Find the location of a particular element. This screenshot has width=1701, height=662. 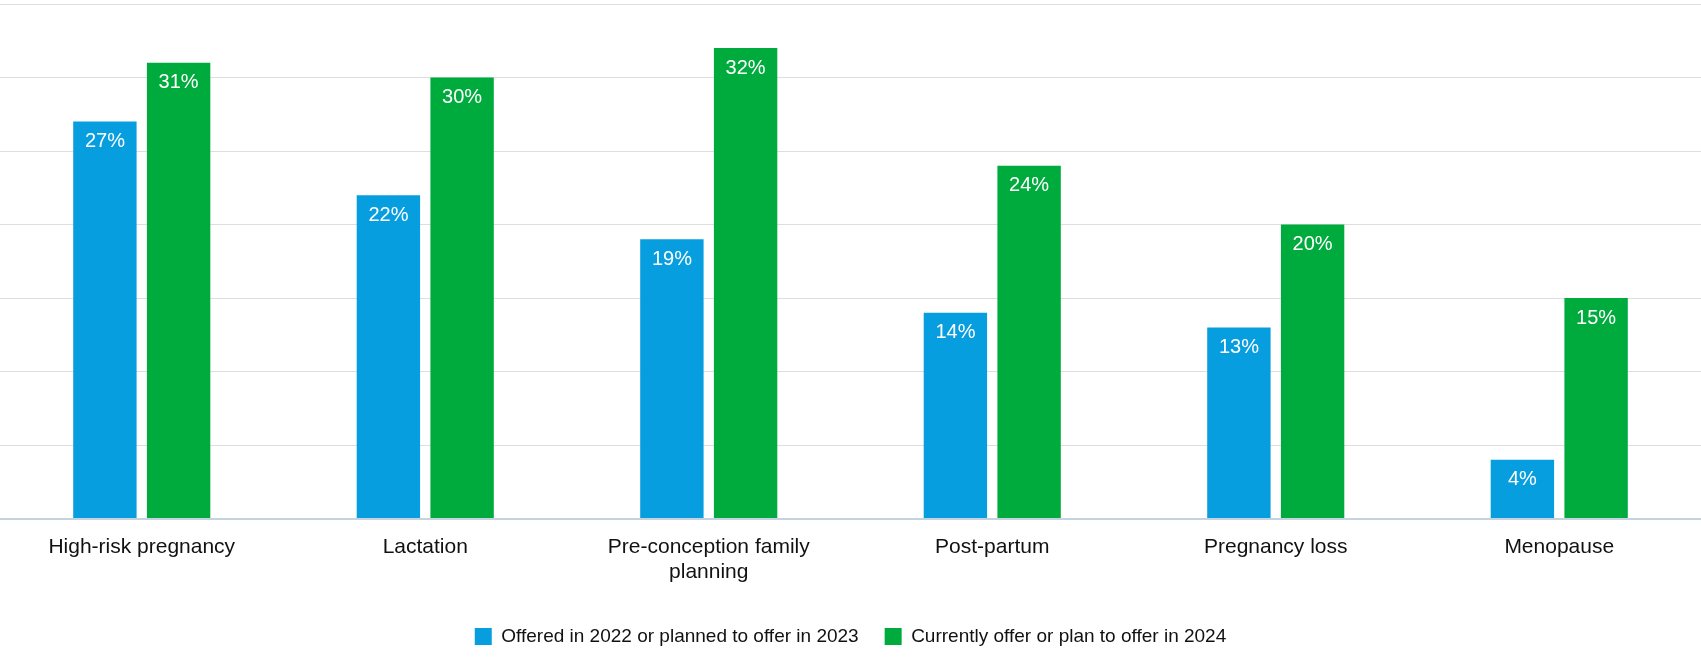

data-label: 20% is located at coordinates (1312, 243).